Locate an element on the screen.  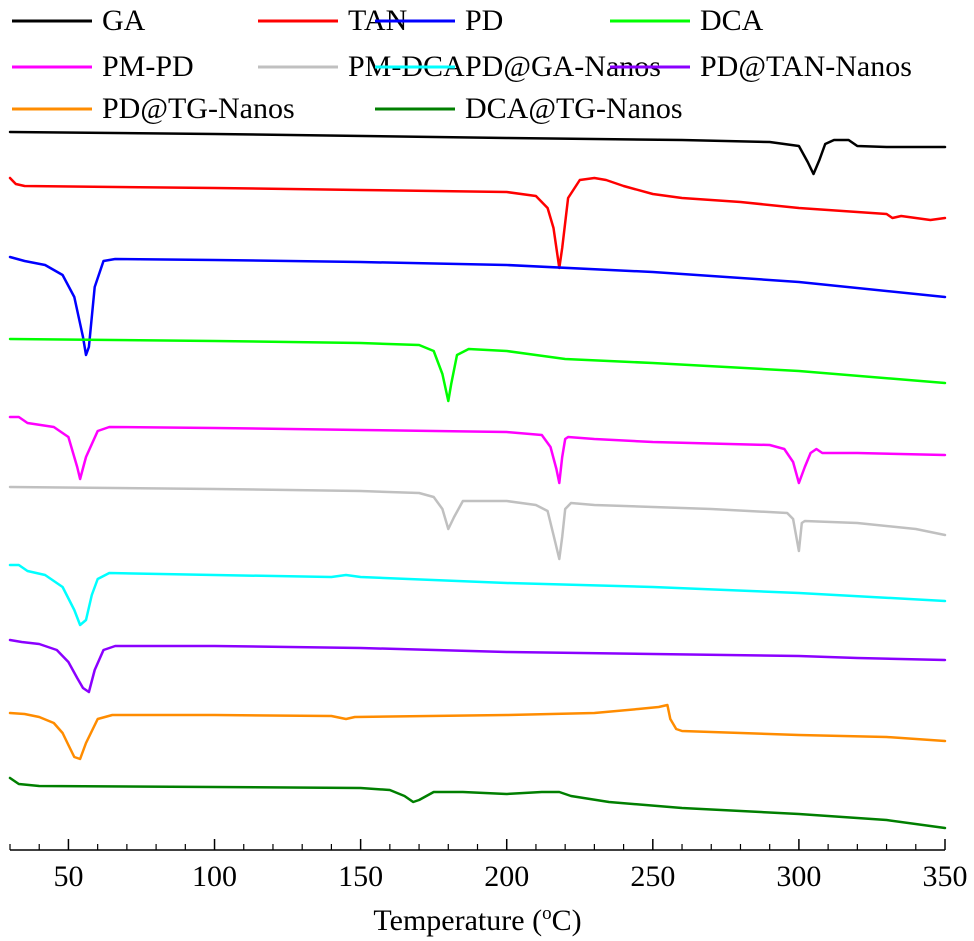
x-tick-label: 350 is located at coordinates (945, 876).